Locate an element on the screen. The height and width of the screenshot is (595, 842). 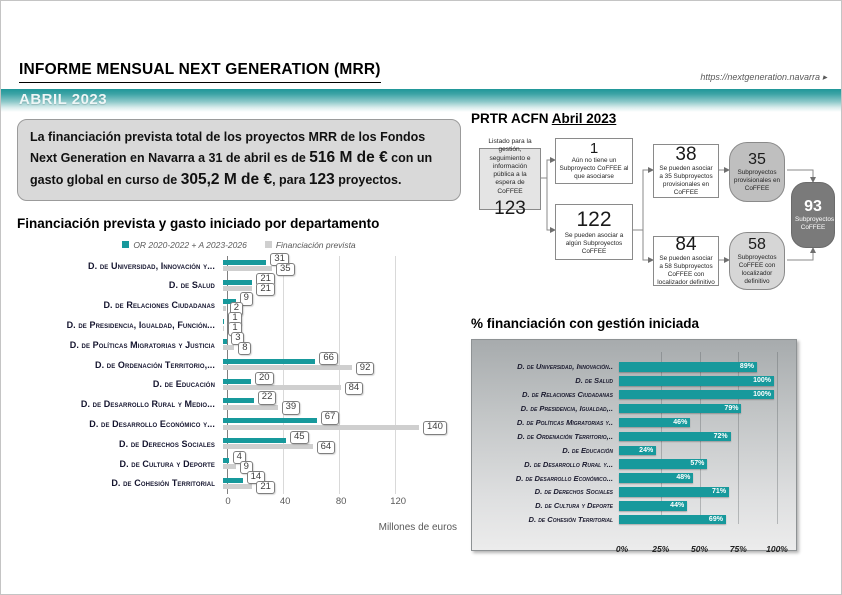
row-plot: 79% is located at coordinates (707, 409).